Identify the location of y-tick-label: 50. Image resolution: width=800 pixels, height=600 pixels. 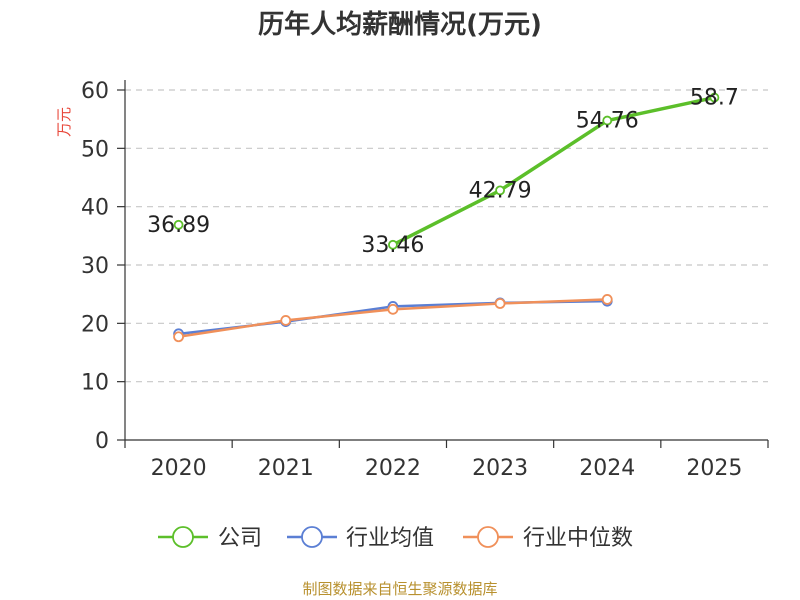
(95, 149).